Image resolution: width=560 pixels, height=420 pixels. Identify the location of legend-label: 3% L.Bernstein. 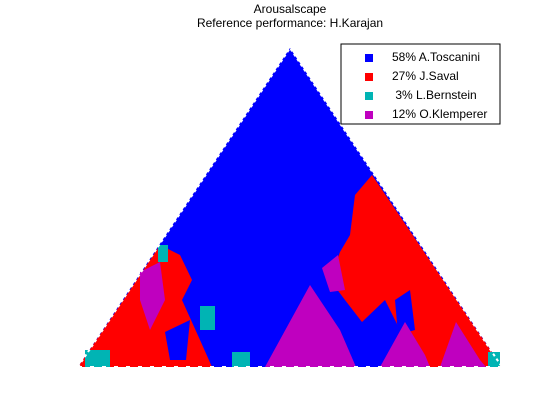
(434, 95).